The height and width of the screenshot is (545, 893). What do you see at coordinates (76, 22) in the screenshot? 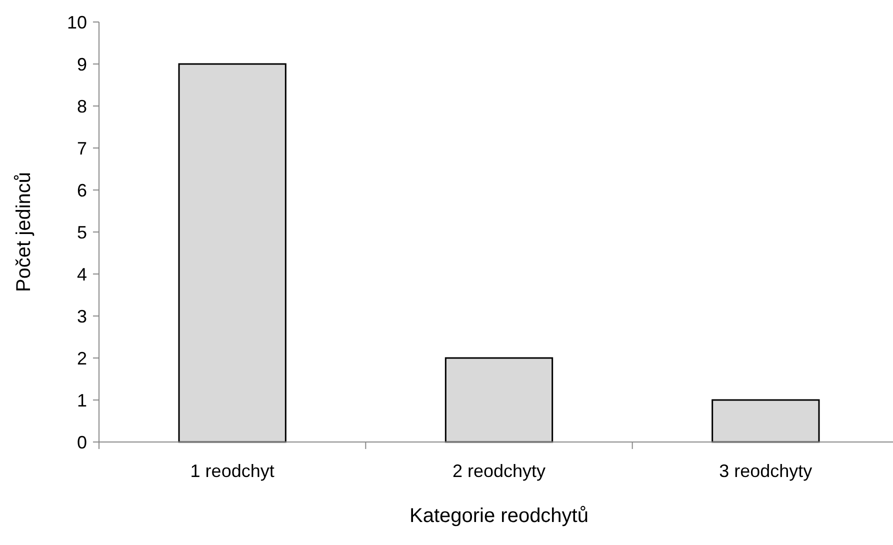
I see `y-tick-label: 10` at bounding box center [76, 22].